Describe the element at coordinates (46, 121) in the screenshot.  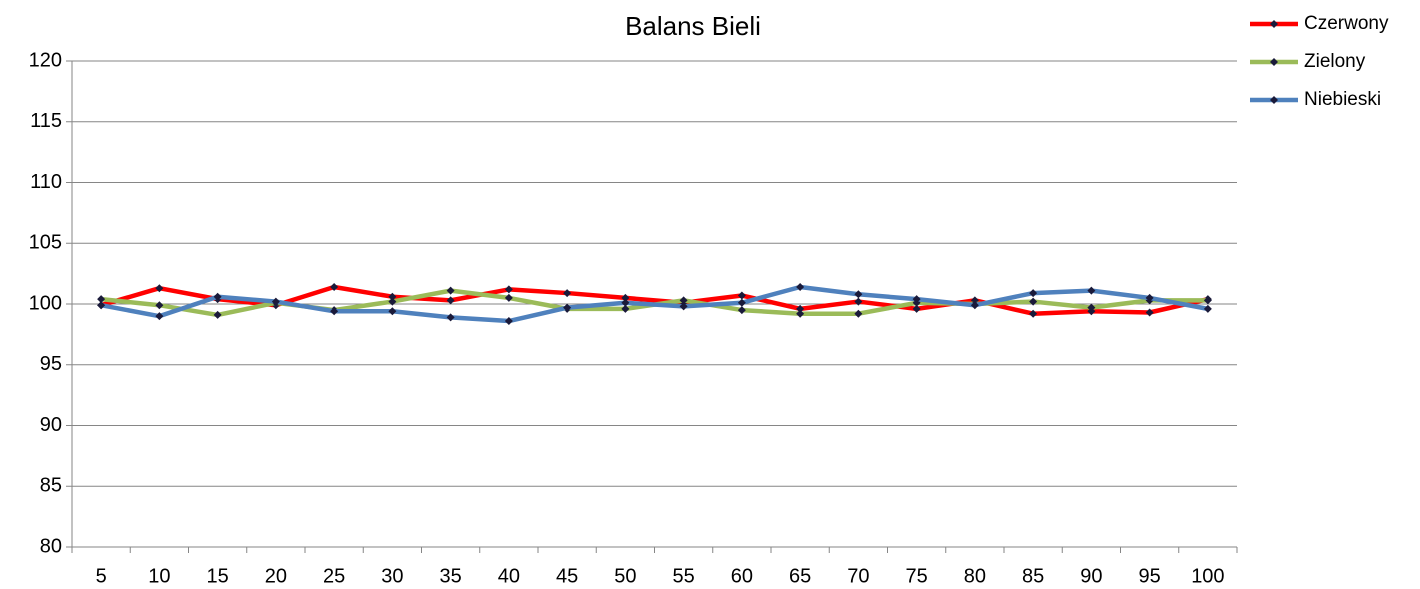
I see `y-tick-label: 115` at that location.